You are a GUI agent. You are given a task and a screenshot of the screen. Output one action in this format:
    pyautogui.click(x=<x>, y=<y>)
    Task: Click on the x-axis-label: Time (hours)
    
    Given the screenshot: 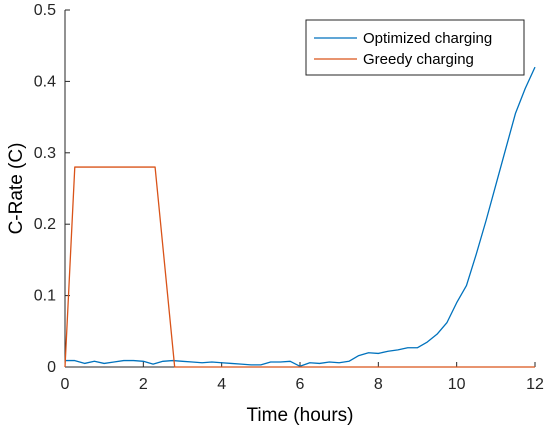 What is the action you would take?
    pyautogui.click(x=300, y=415)
    